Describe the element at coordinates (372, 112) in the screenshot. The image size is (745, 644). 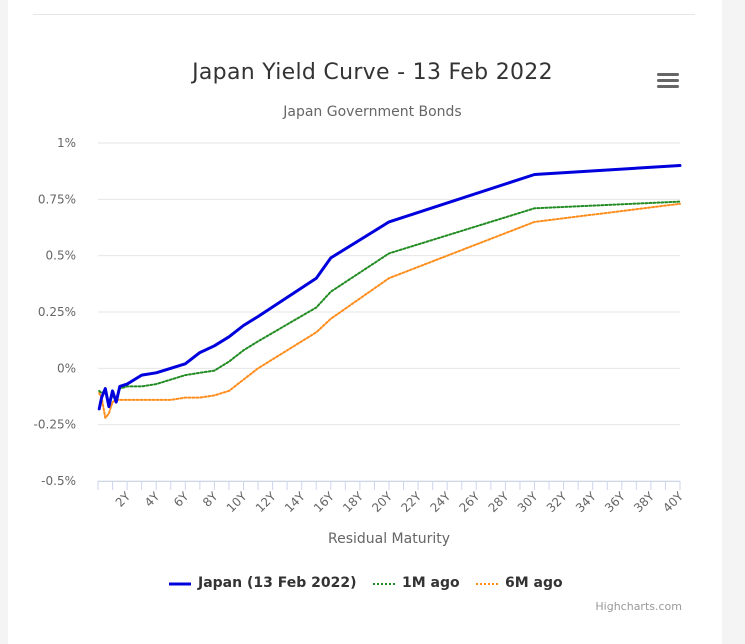
I see `chart-subtitle: Japan Government Bonds` at that location.